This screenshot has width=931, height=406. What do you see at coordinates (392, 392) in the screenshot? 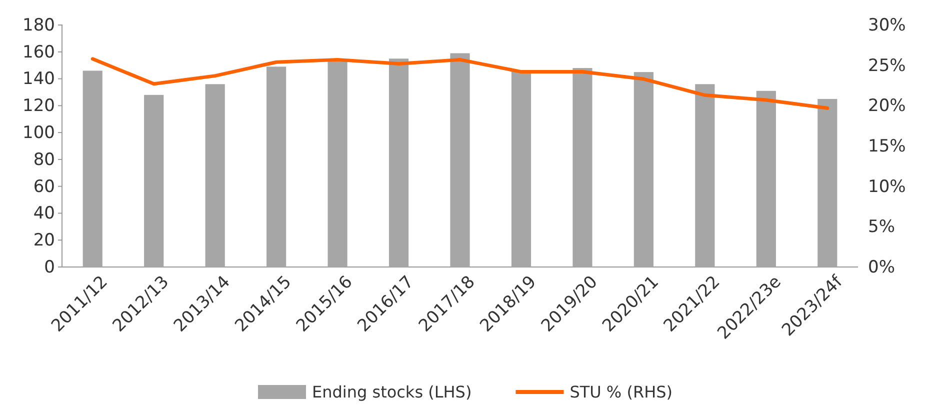
I see `legend-label: Ending stocks (LHS)` at bounding box center [392, 392].